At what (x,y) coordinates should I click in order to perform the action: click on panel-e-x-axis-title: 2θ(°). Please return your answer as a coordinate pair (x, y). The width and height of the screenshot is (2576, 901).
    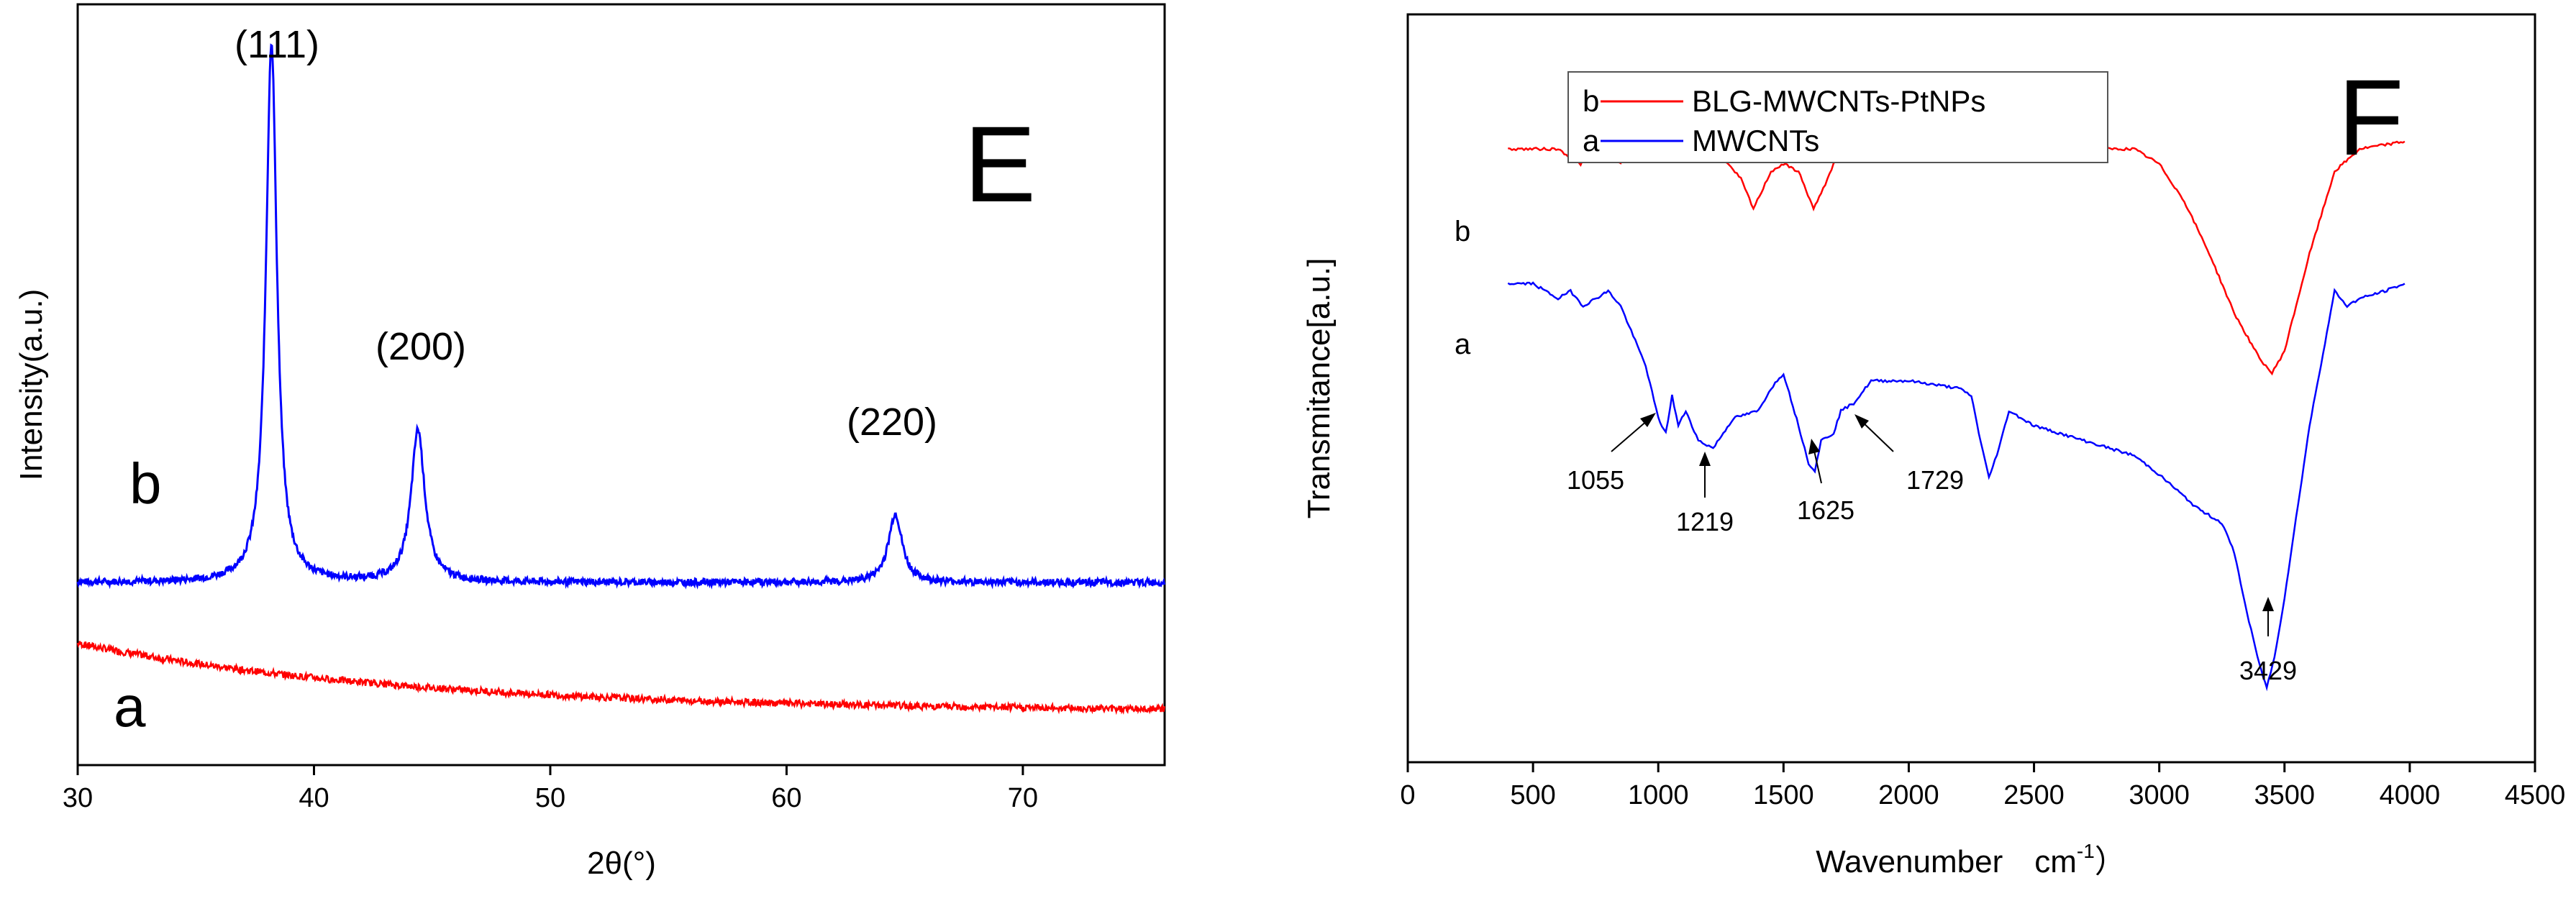
    Looking at the image, I should click on (621, 863).